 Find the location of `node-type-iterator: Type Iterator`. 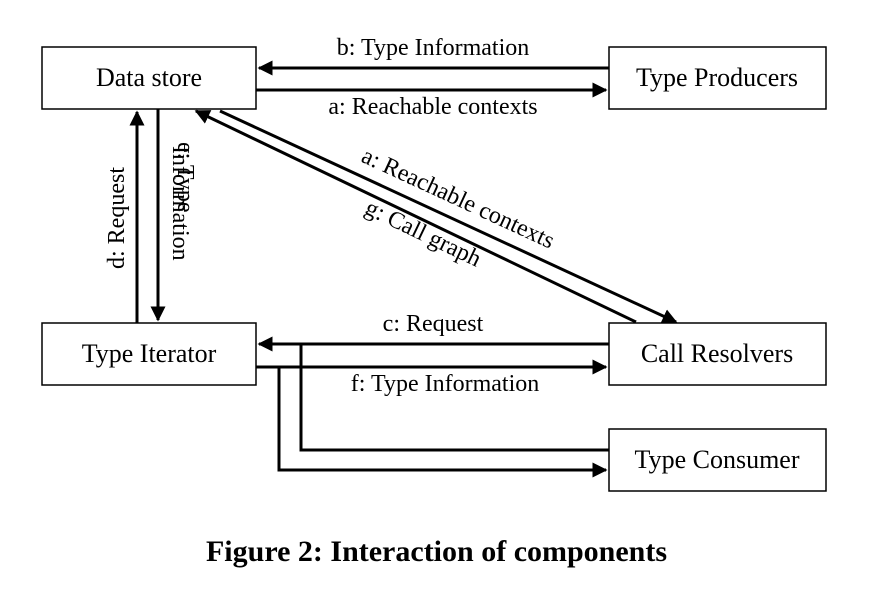

node-type-iterator: Type Iterator is located at coordinates (149, 354).